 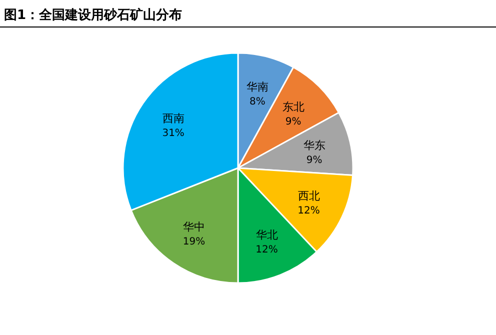 I want to click on slice-label: 华南, so click(x=257, y=87).